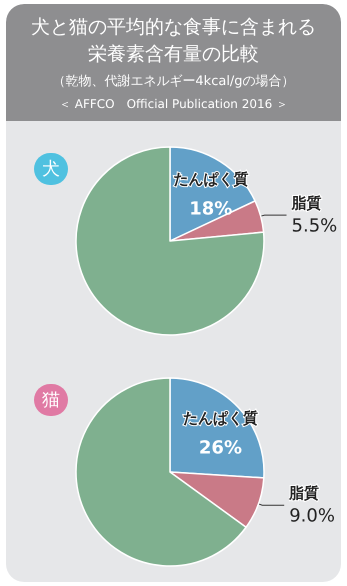  I want to click on text: （乾物、代謝エネルギー4kcal/gの場合）, so click(173, 81).